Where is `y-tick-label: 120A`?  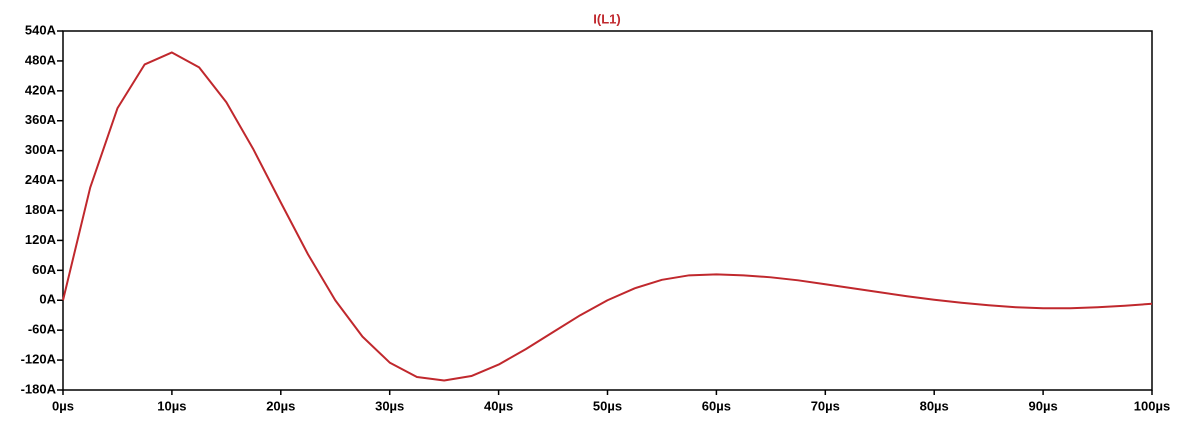
y-tick-label: 120A is located at coordinates (41, 239).